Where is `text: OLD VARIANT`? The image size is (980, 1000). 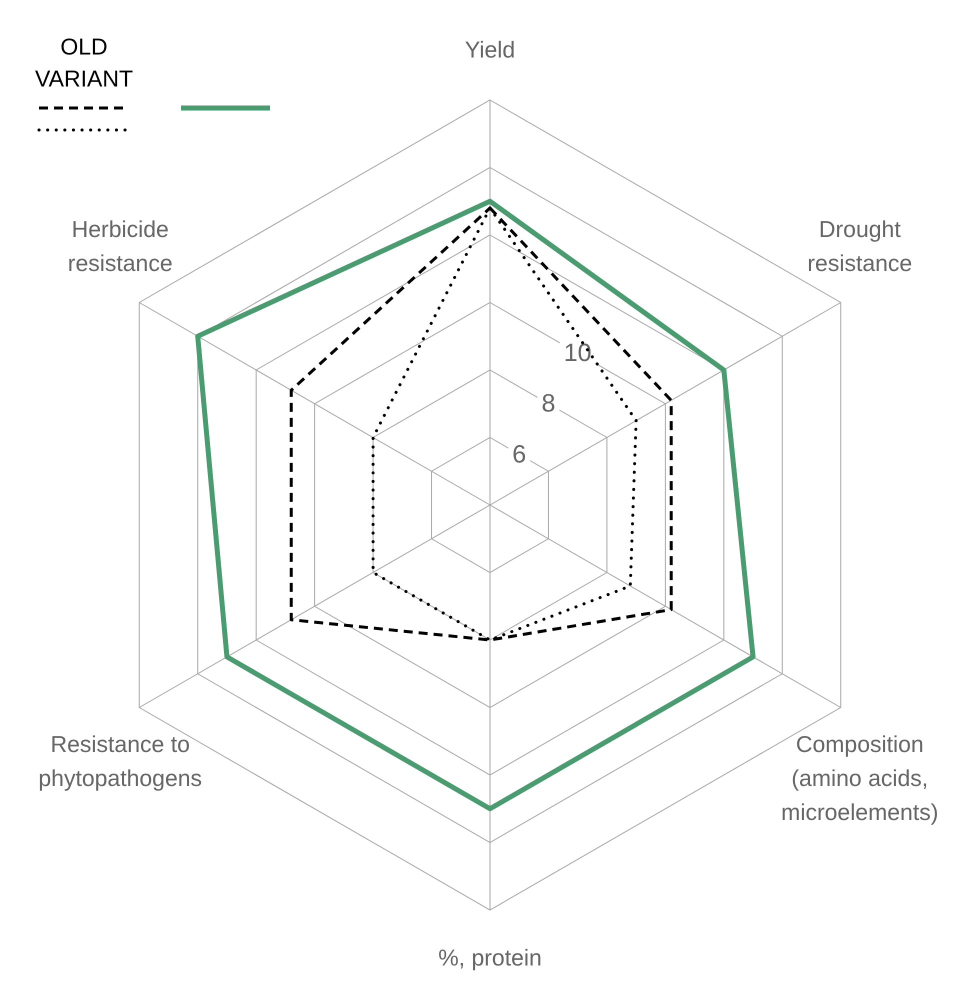
text: OLD VARIANT is located at coordinates (84, 62).